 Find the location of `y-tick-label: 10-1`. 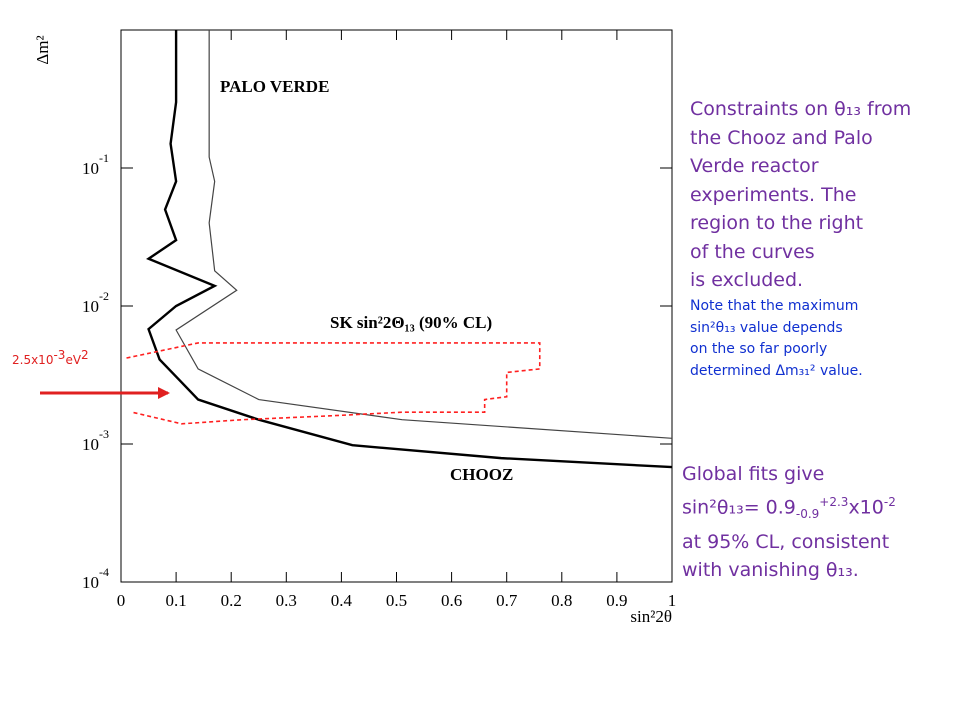

y-tick-label: 10-1 is located at coordinates (95, 164).